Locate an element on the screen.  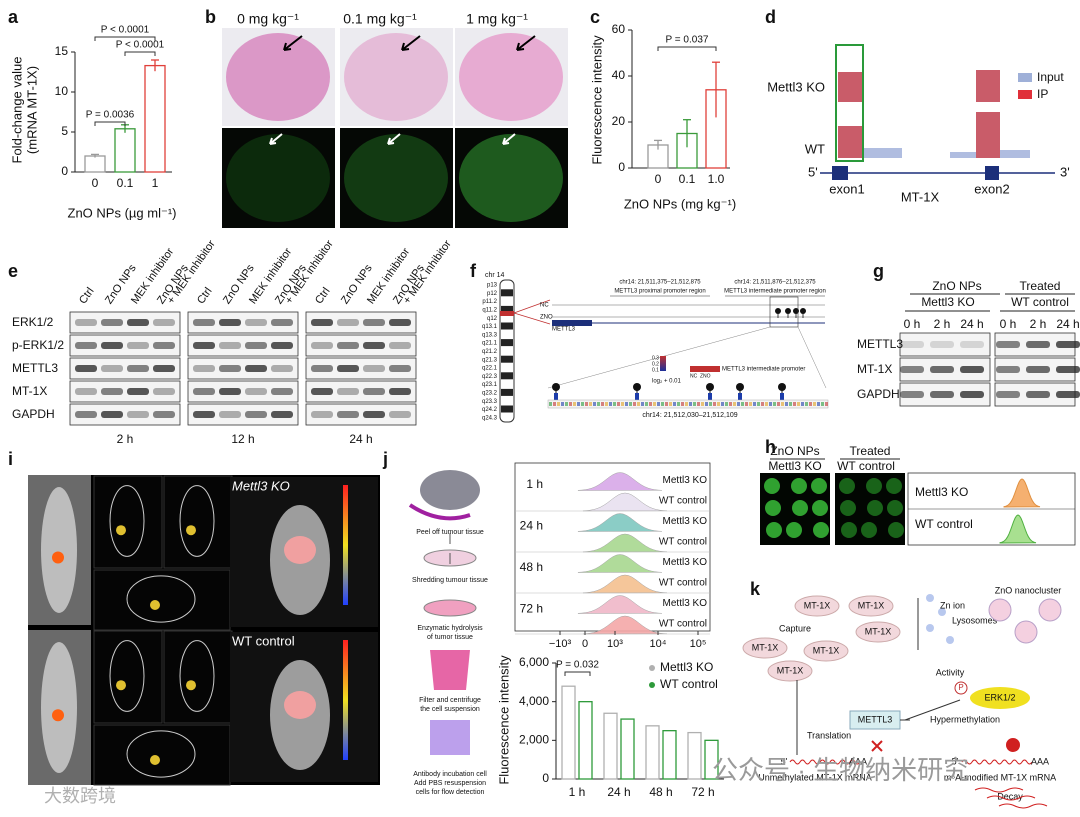
row-label: METTL3 is located at coordinates (35, 368).